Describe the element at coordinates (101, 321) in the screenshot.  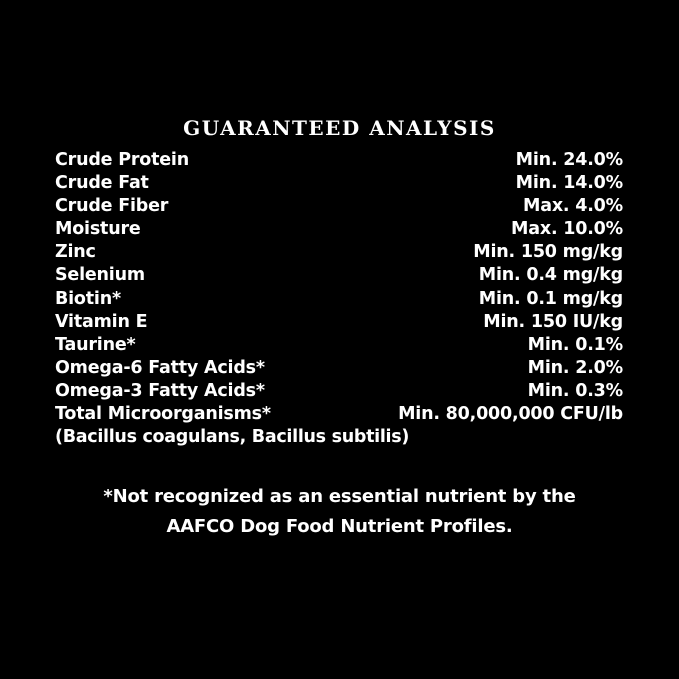
I see `nutrient-name: Vitamin E` at that location.